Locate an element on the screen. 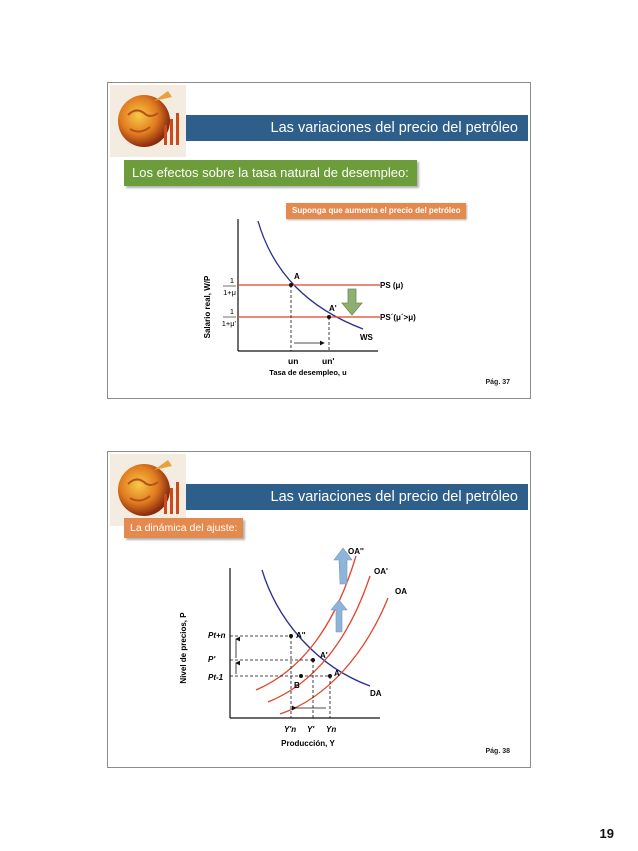  oa-prime-label: OA' is located at coordinates (381, 571).